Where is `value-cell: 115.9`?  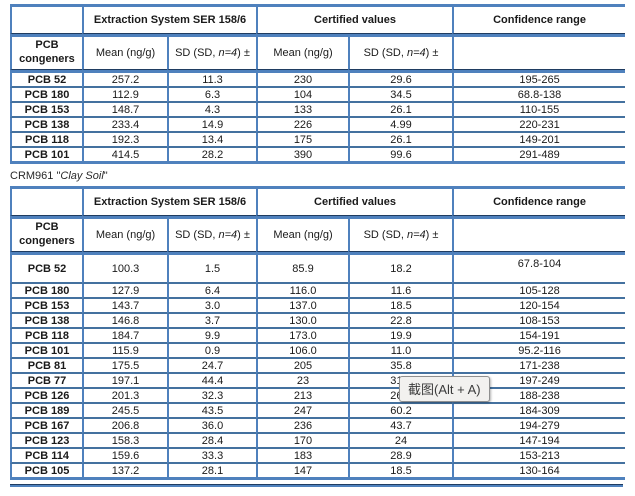
value-cell: 115.9 is located at coordinates (124, 351).